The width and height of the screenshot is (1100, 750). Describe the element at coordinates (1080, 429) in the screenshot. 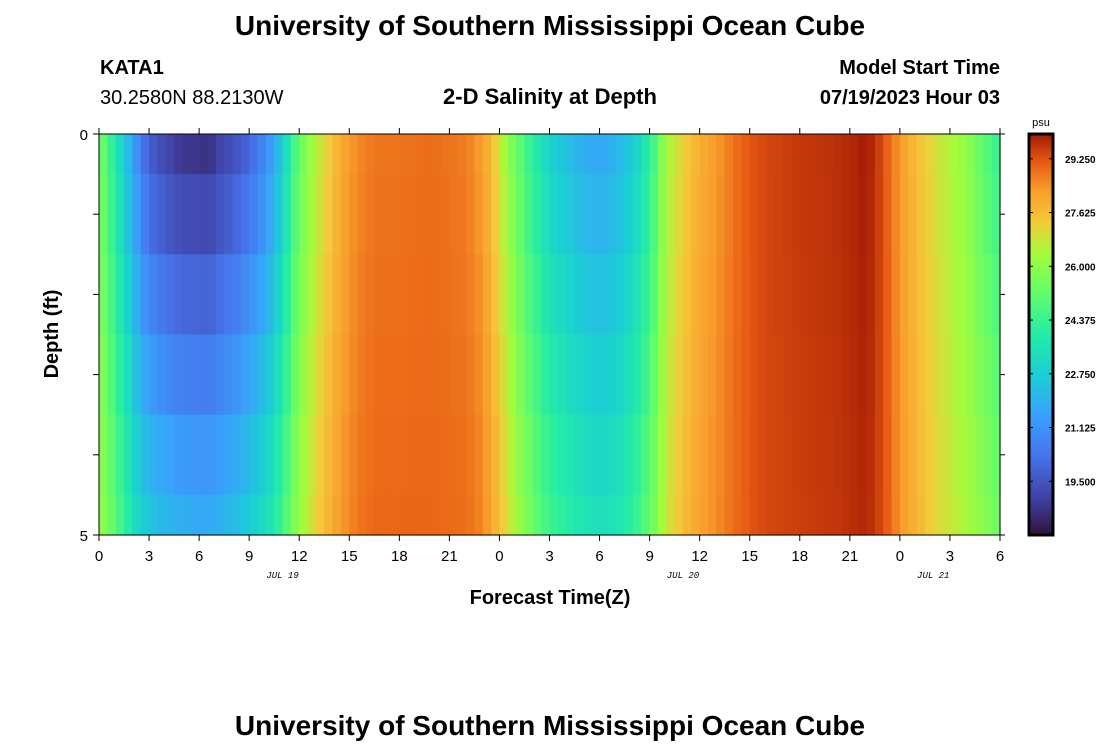

I see `colorbar-tick-label: 21.125` at that location.